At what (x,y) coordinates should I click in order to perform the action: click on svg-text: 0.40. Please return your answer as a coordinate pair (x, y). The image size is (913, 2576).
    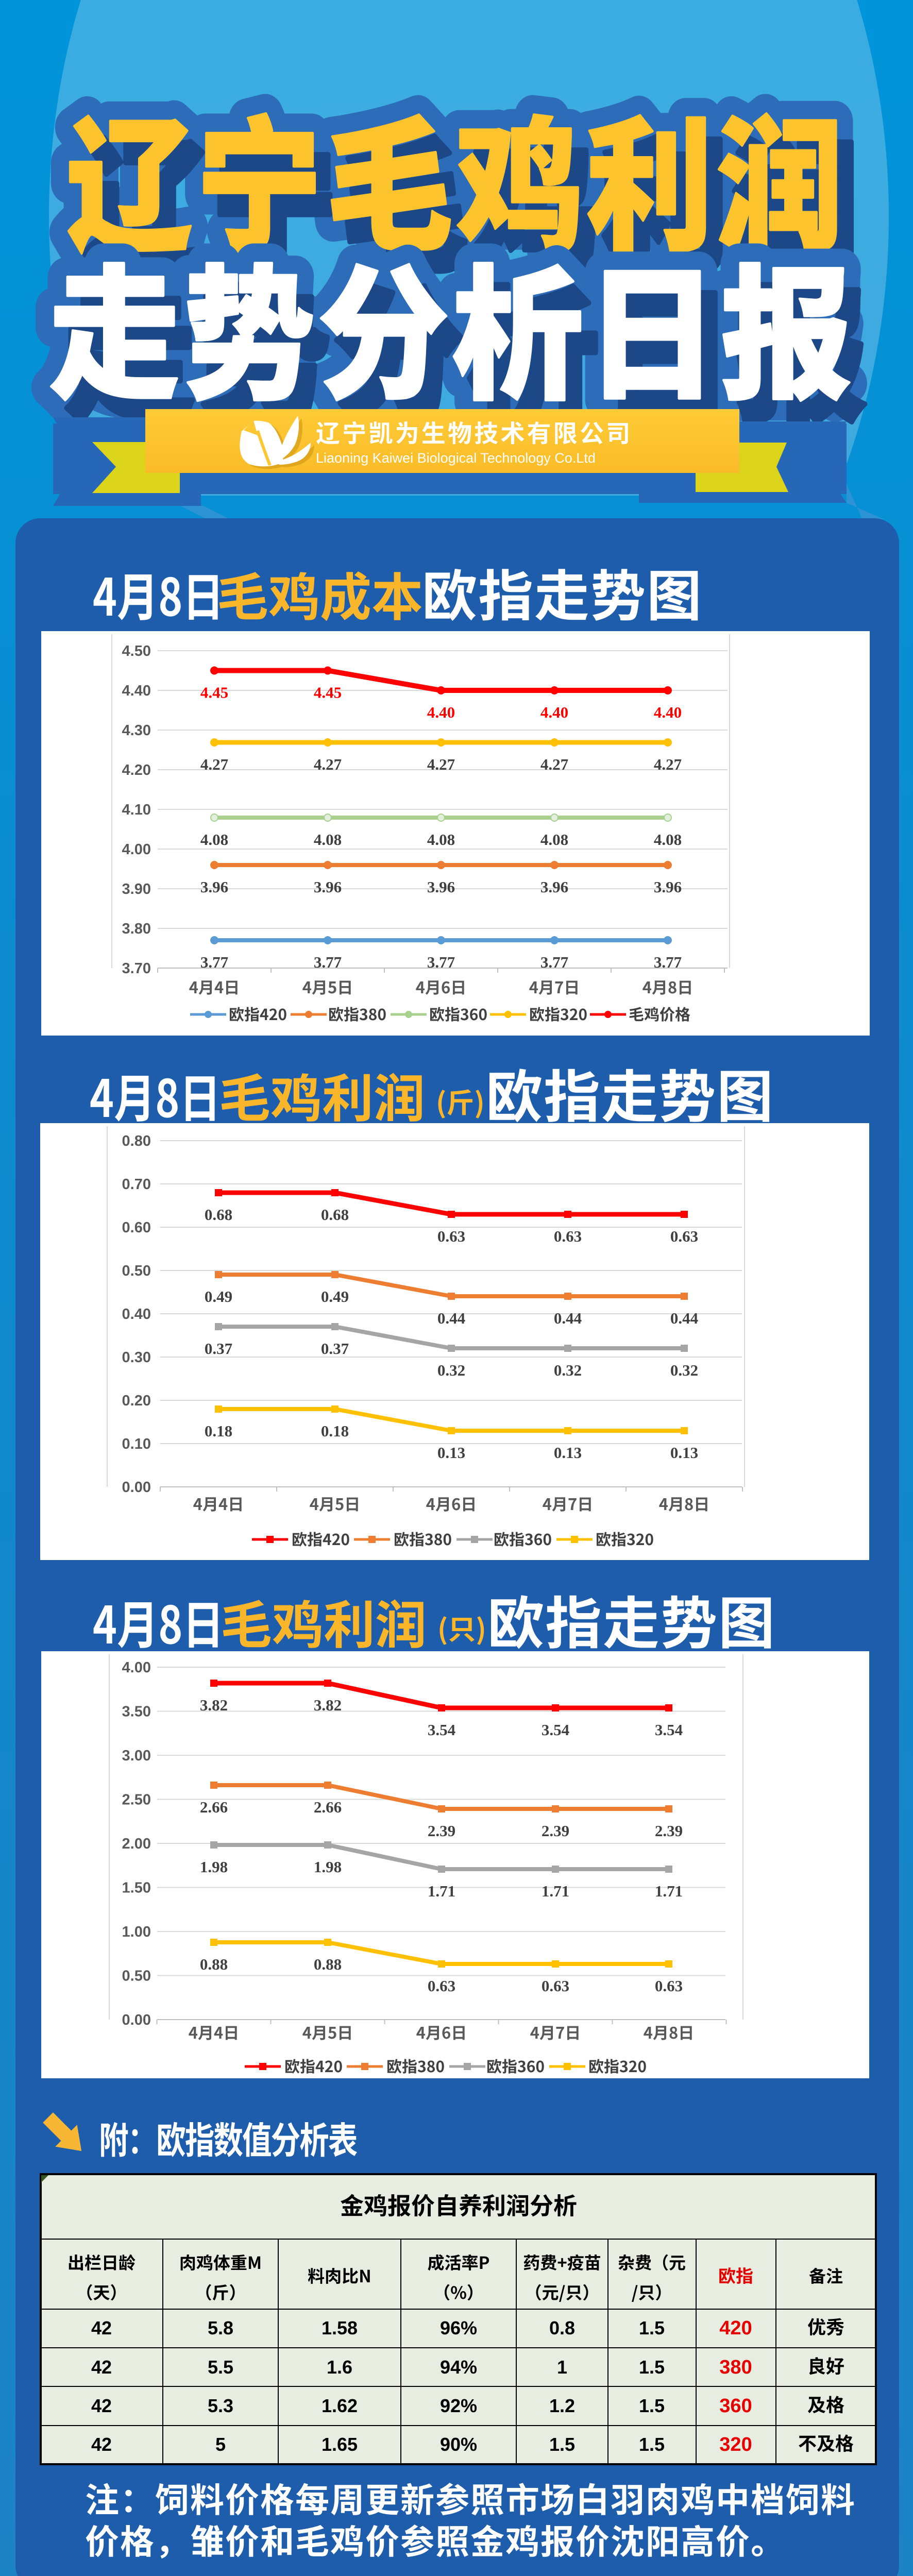
    Looking at the image, I should click on (136, 1314).